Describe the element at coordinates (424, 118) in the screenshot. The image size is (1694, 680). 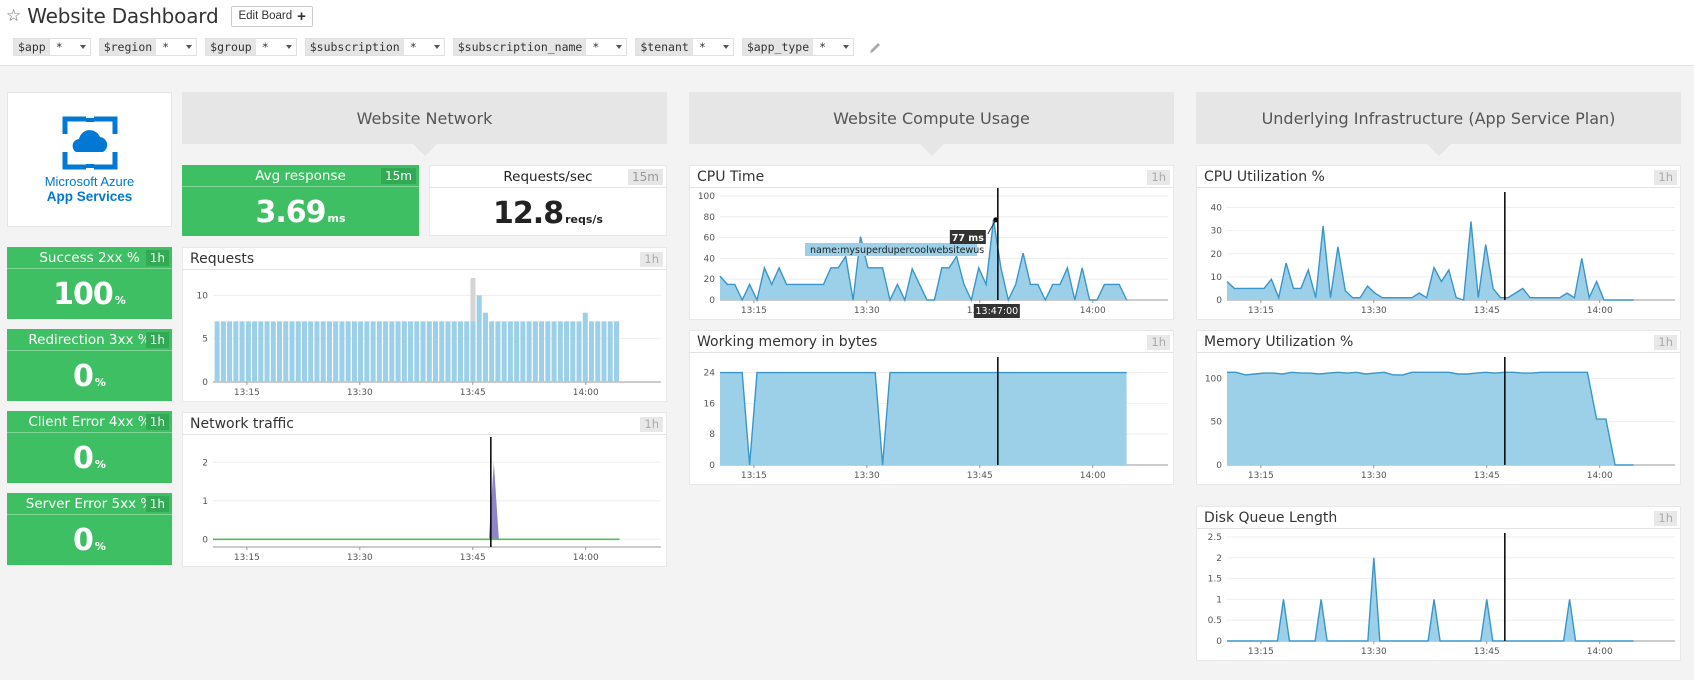
I see `section-title: Website Network` at that location.